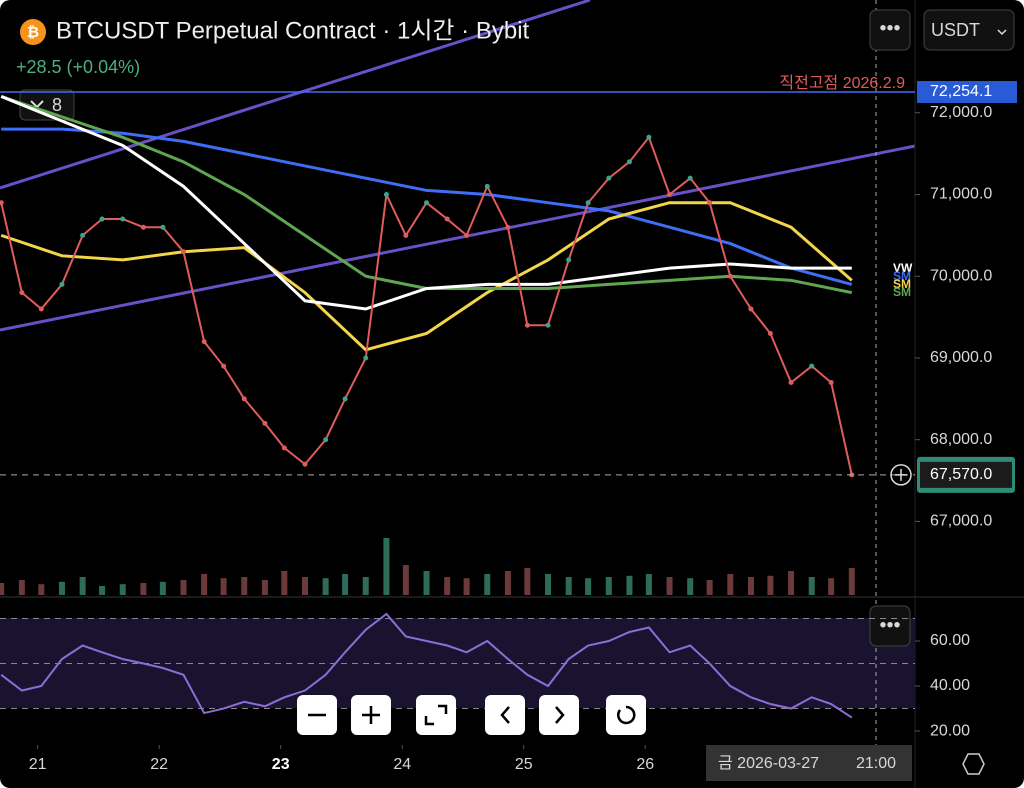 The image size is (1024, 788). I want to click on previous-high-box, so click(967, 92).